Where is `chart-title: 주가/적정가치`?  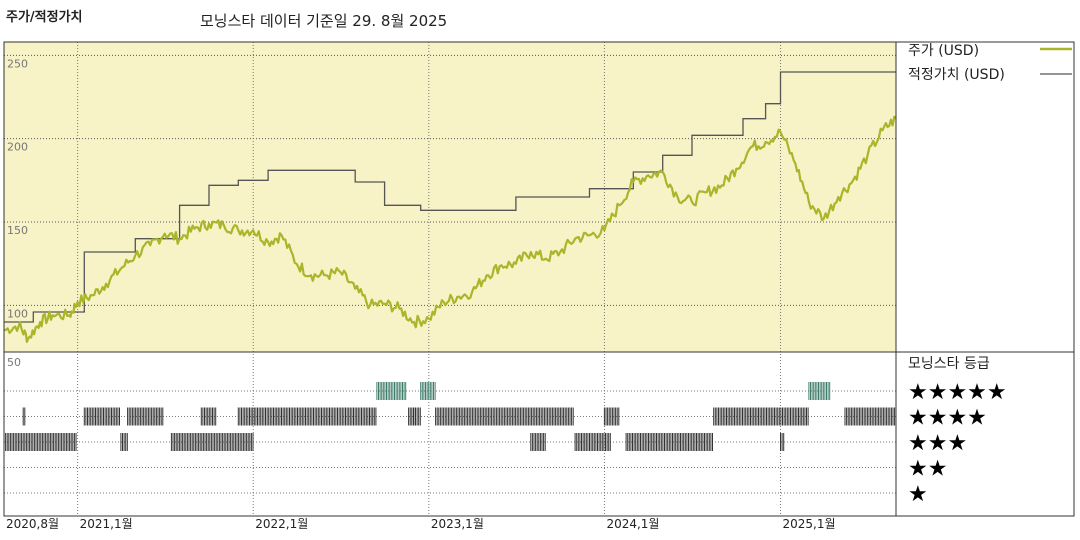 chart-title: 주가/적정가치 is located at coordinates (44, 17).